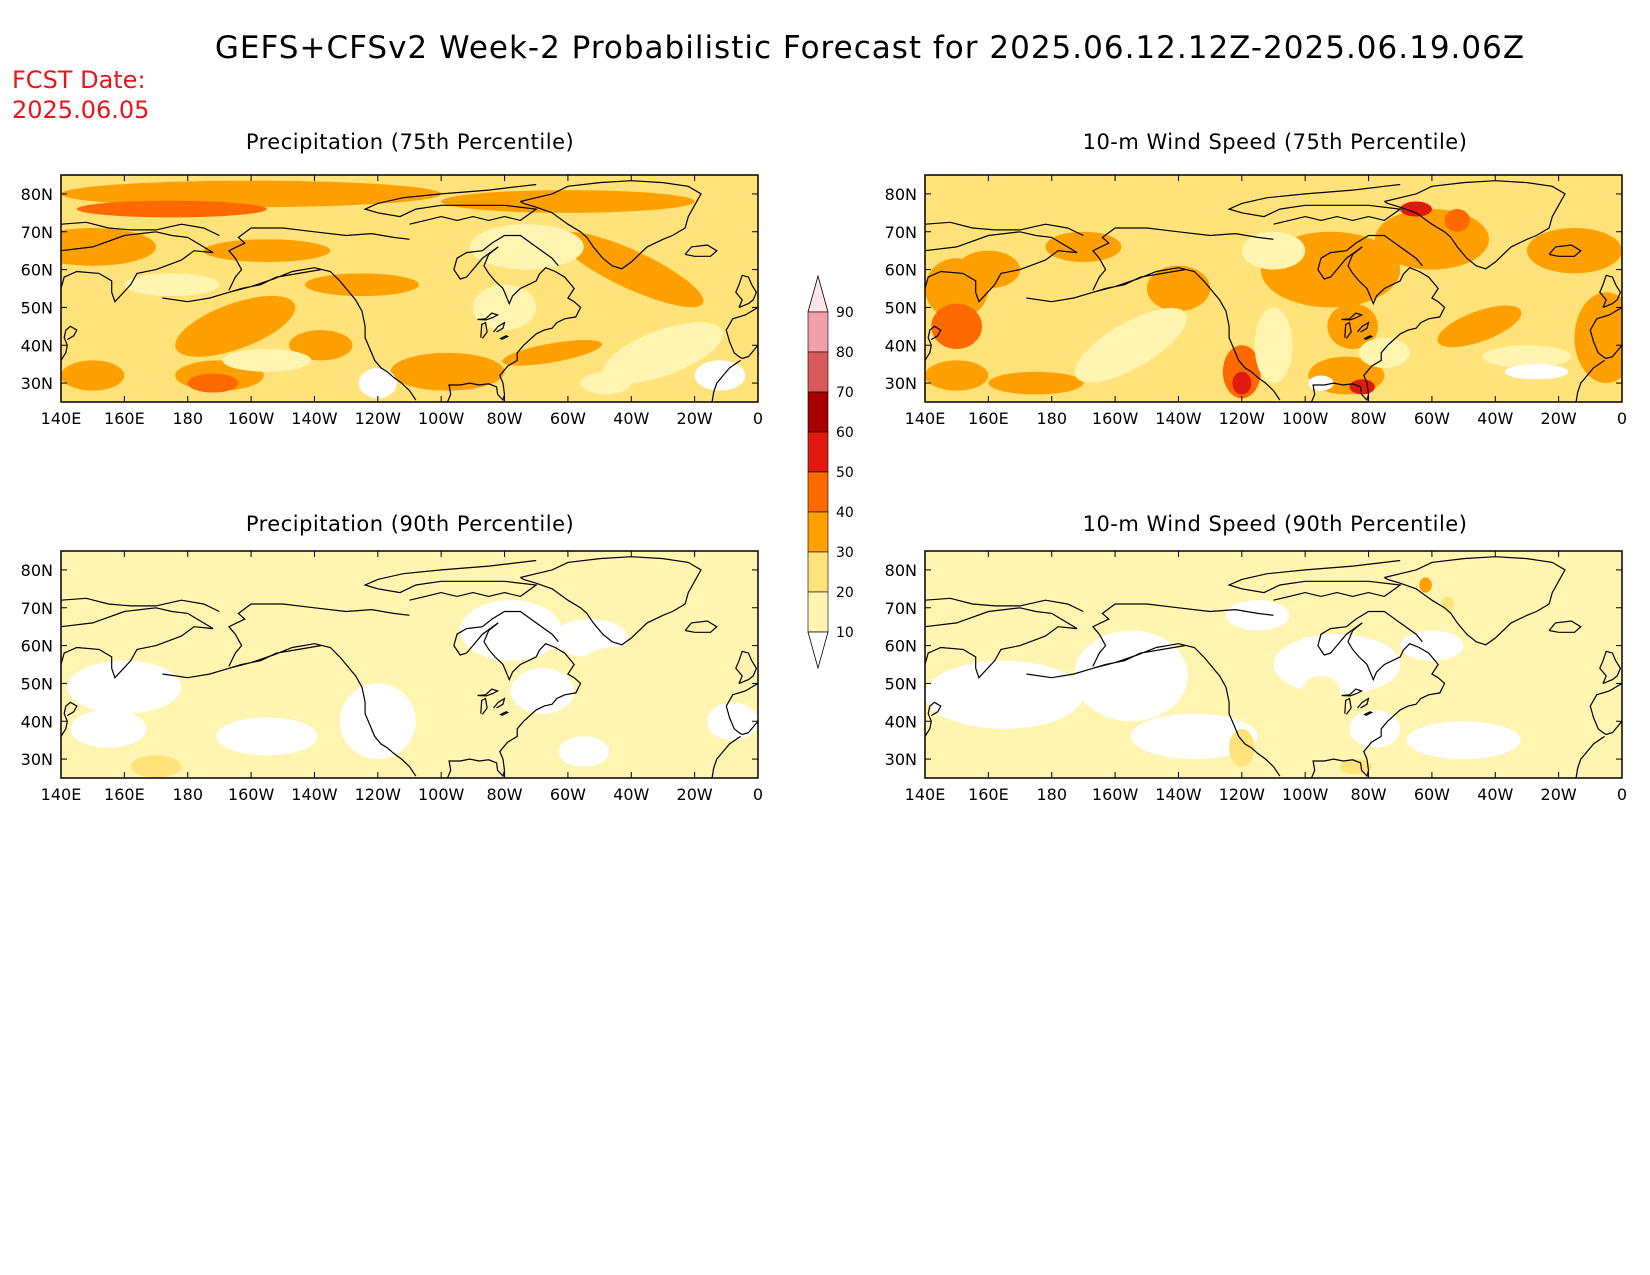  I want to click on colorbar-label: 70, so click(845, 393).